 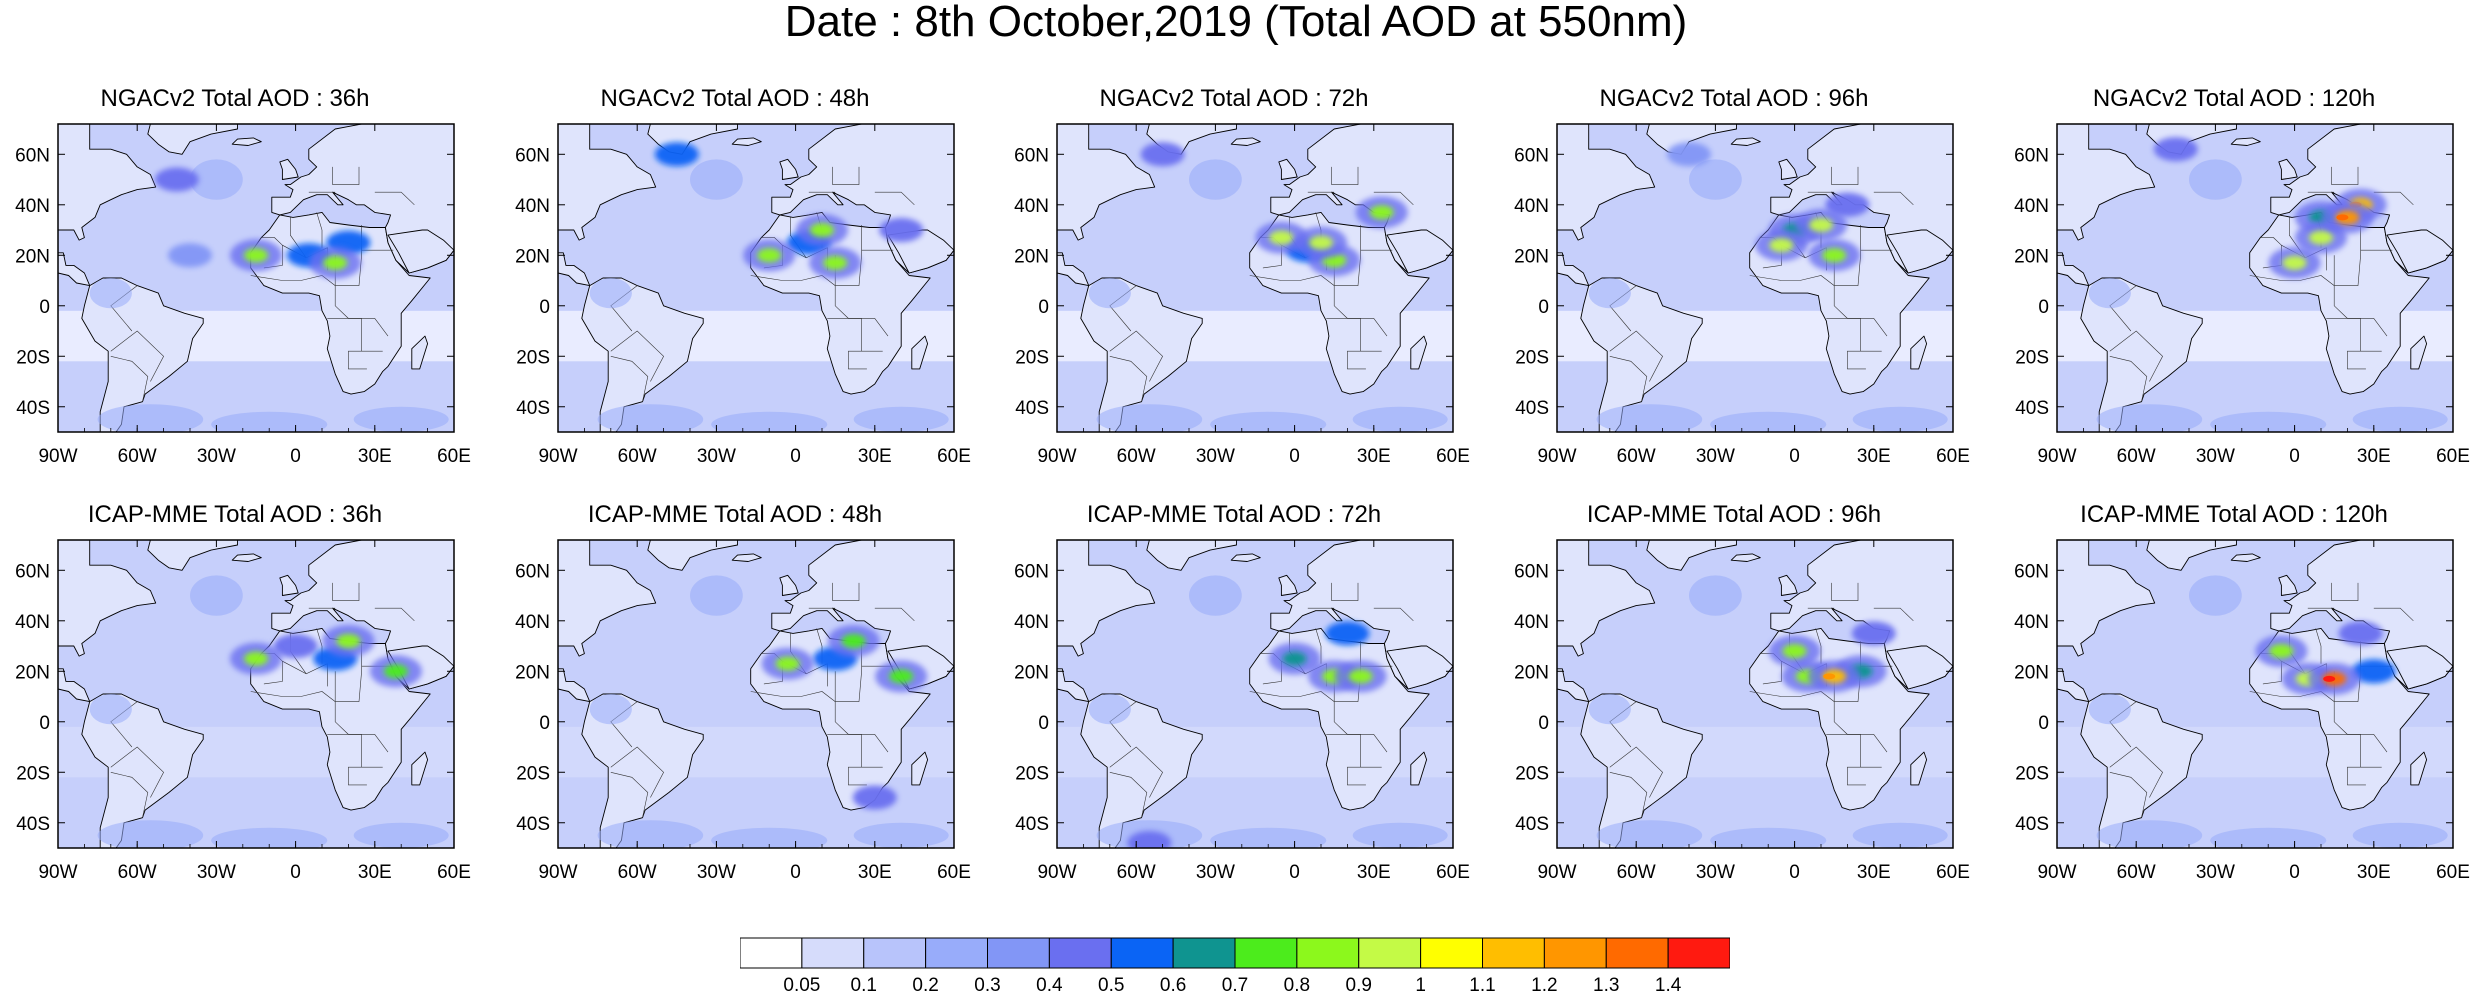 What do you see at coordinates (735, 514) in the screenshot?
I see `panel-title: ICAP-MME Total AOD : 48h` at bounding box center [735, 514].